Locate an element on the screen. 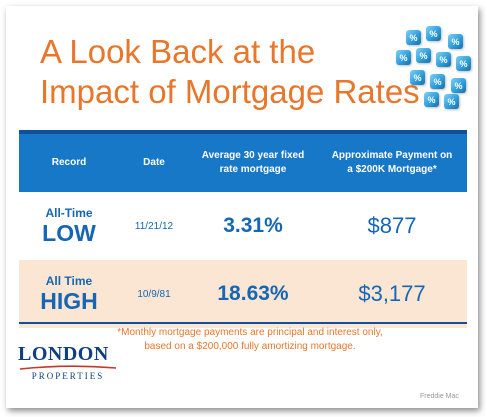 This screenshot has height=417, width=487. record-cell: All-Time LOW is located at coordinates (69, 226).